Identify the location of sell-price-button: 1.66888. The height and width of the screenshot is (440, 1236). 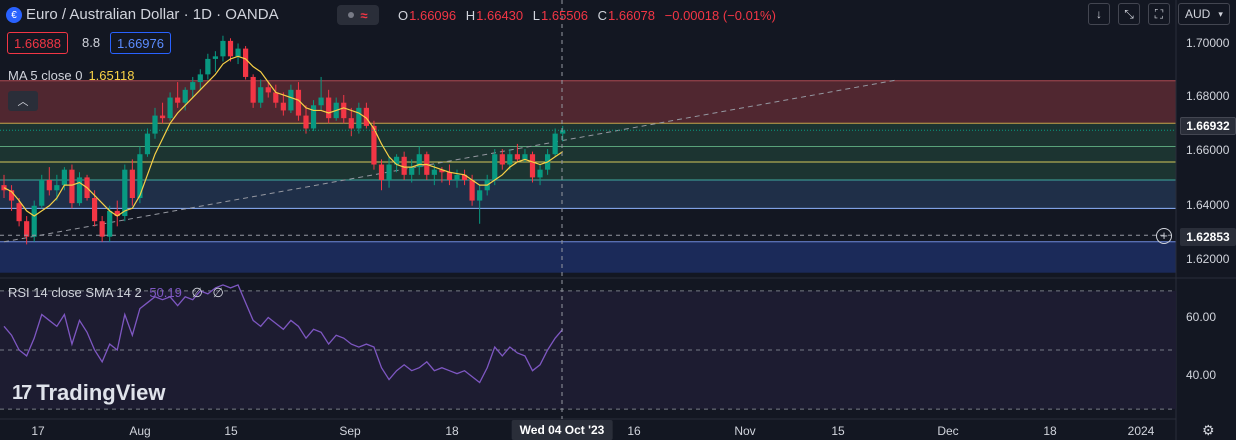
(37, 43).